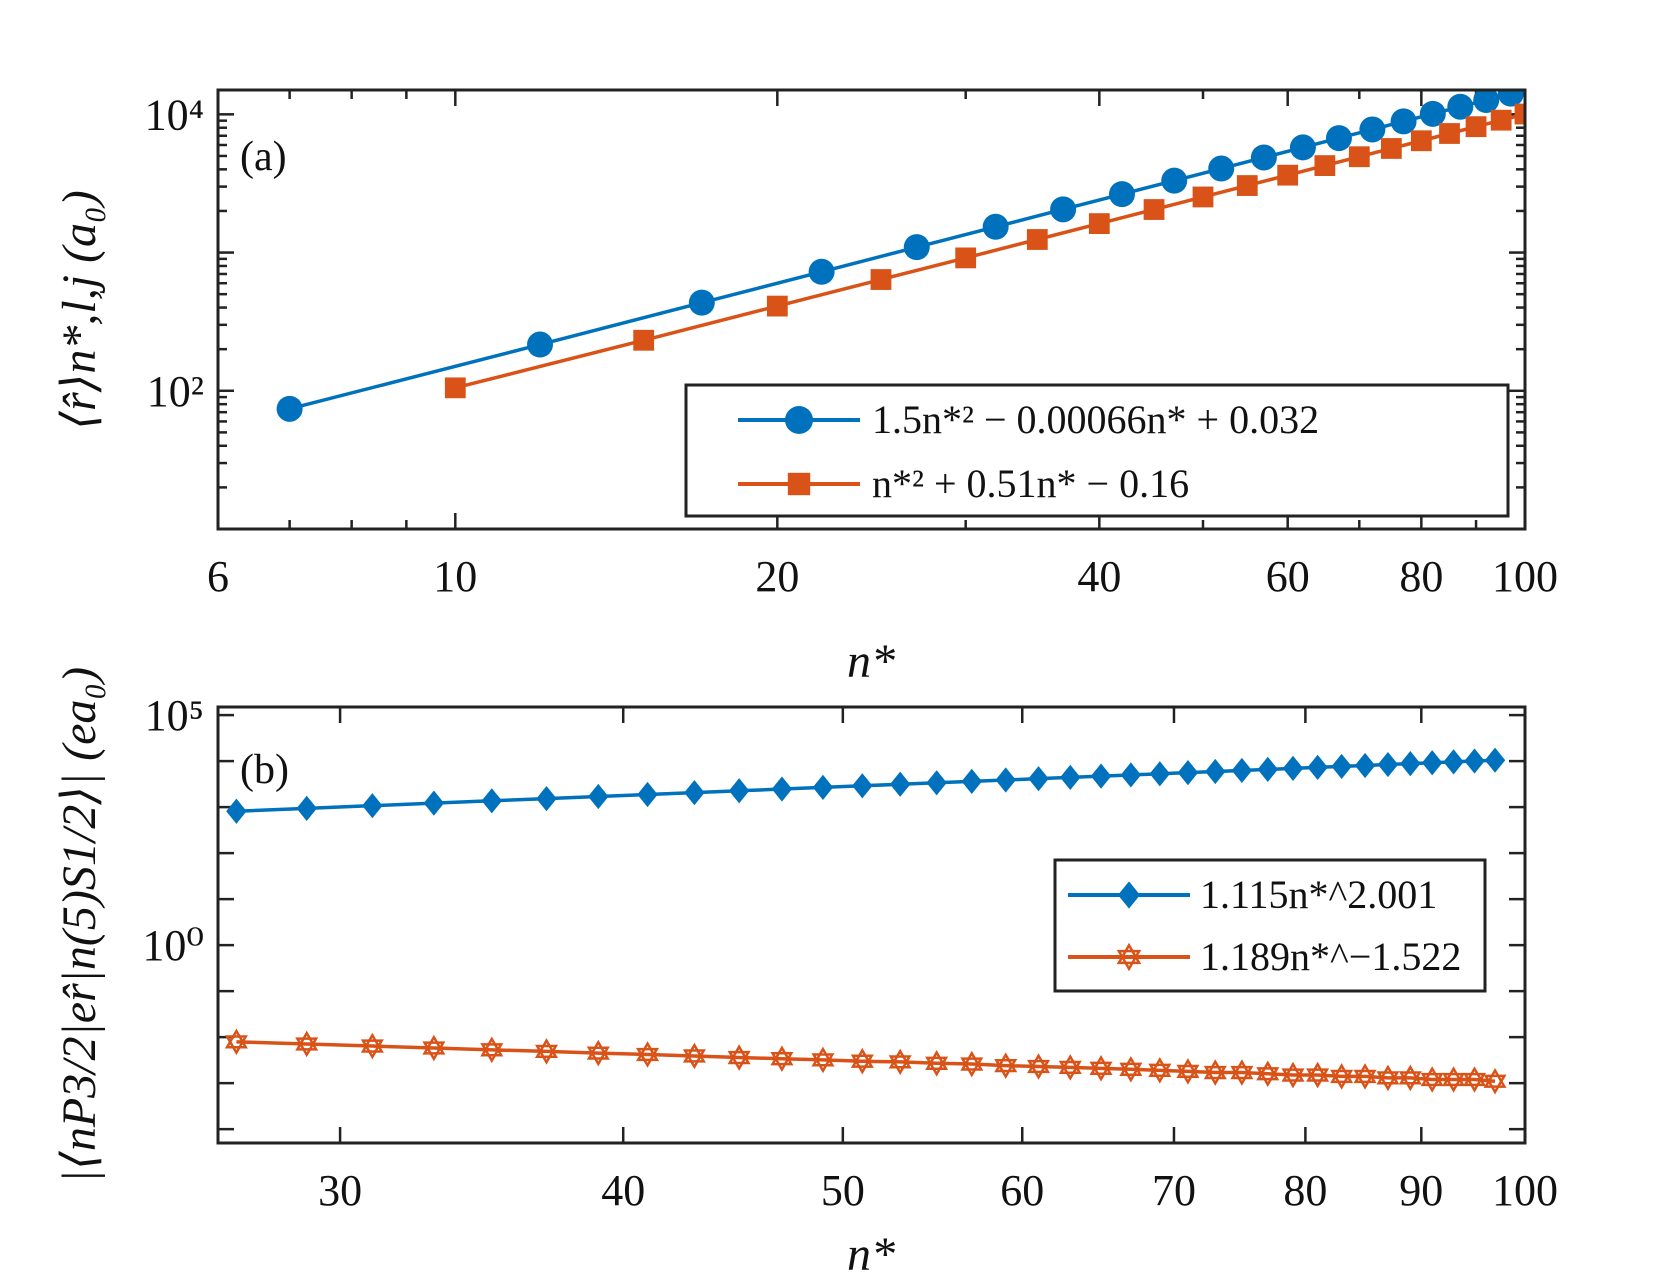 Image resolution: width=1660 pixels, height=1277 pixels. I want to click on y-tick-label: 10², so click(175, 391).